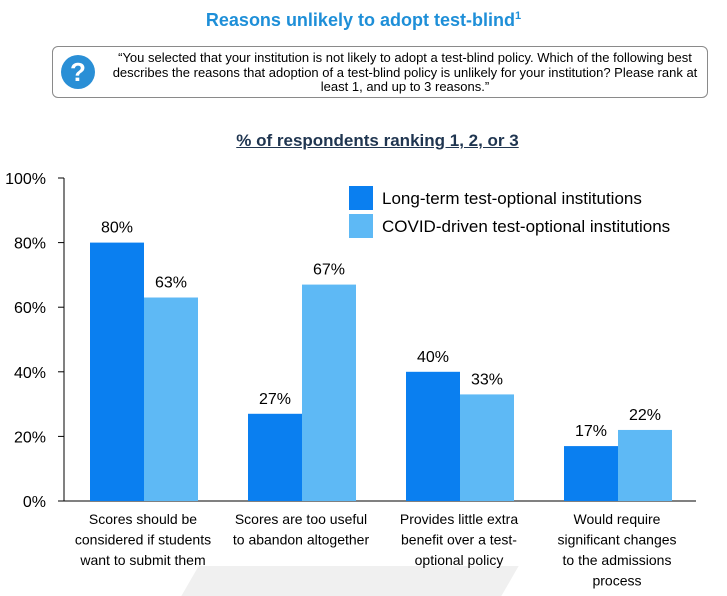  Describe the element at coordinates (591, 431) in the screenshot. I see `bar-value-label: 17%` at that location.